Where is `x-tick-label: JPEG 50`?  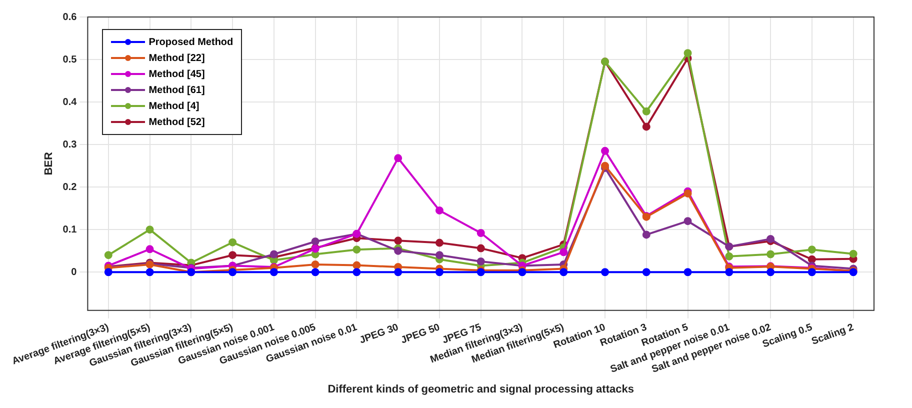 x-tick-label: JPEG 50 is located at coordinates (421, 334).